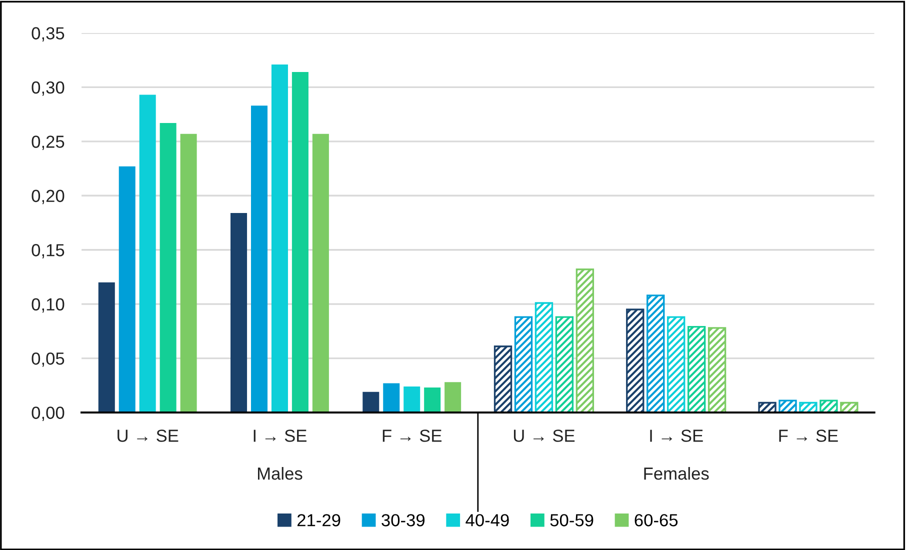 The height and width of the screenshot is (550, 906). What do you see at coordinates (48, 251) in the screenshot?
I see `y-tick-label: 0,15` at bounding box center [48, 251].